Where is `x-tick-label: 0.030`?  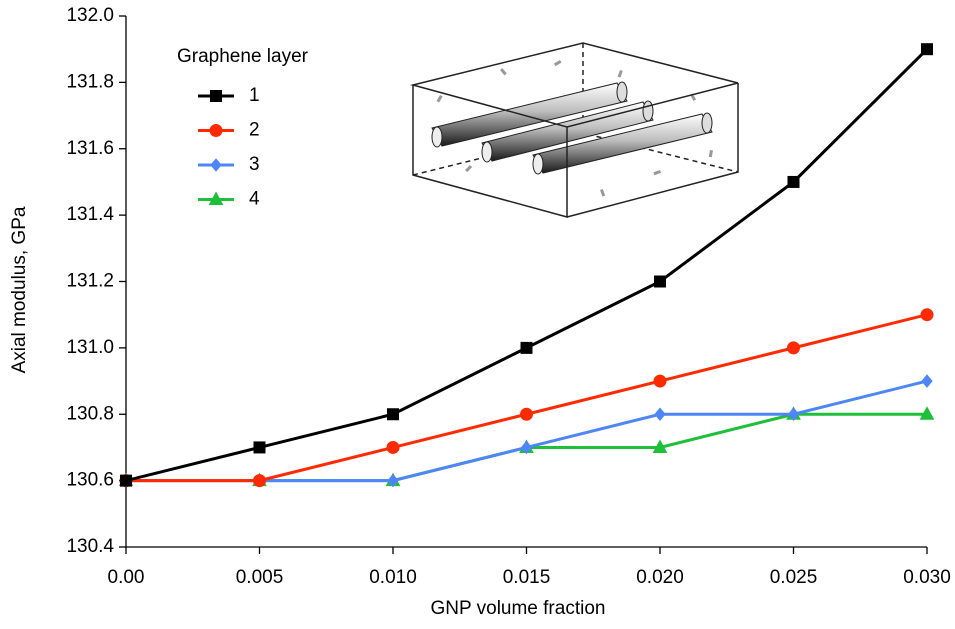 x-tick-label: 0.030 is located at coordinates (927, 577).